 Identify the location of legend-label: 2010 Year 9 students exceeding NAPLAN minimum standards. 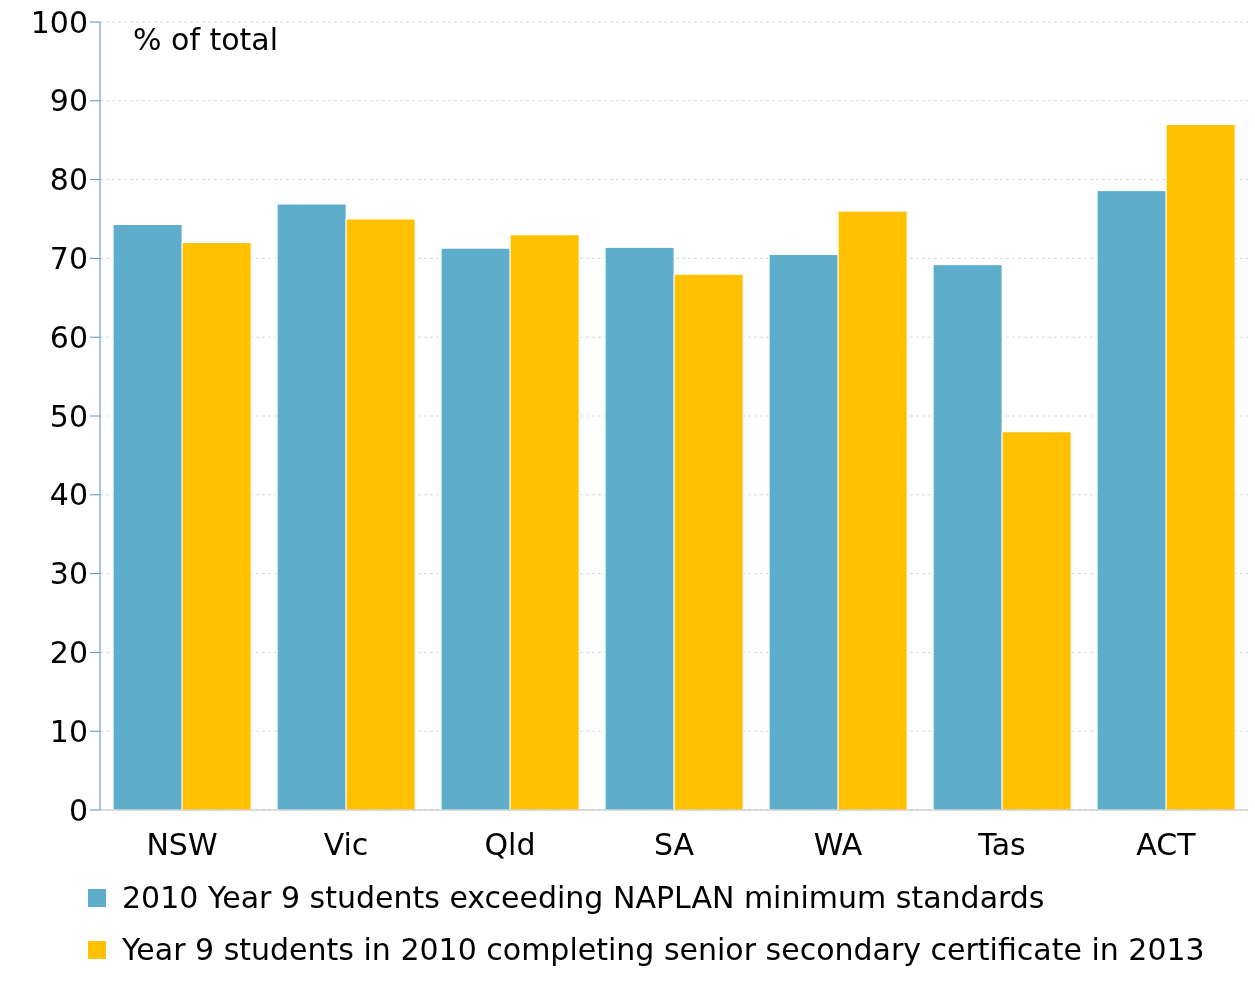
(583, 898).